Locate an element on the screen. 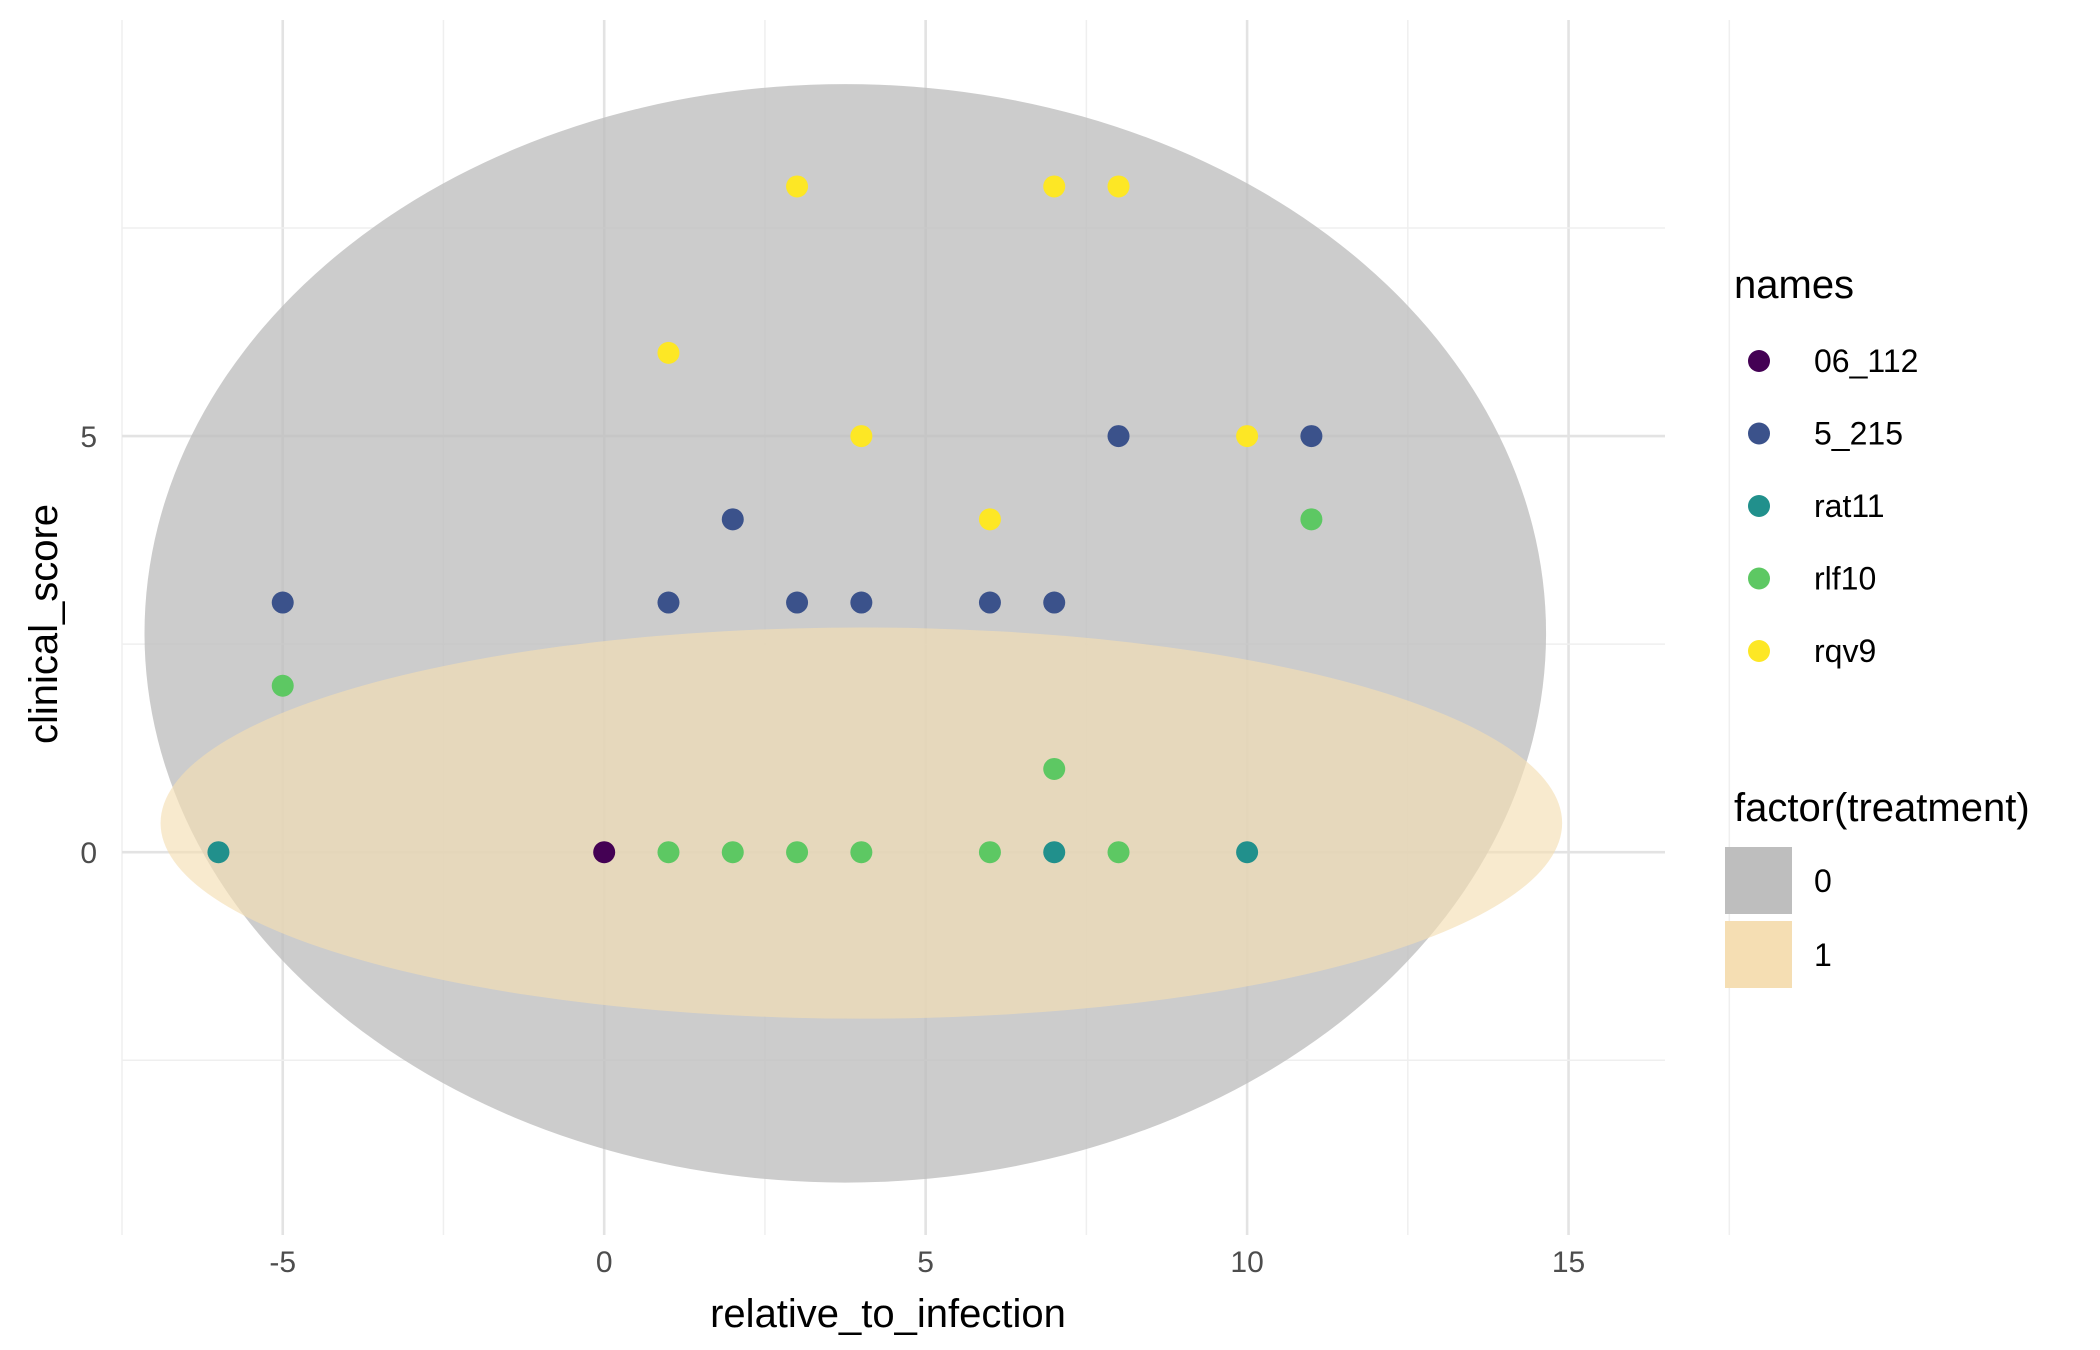 The width and height of the screenshot is (2100, 1350). legend-treatment-title: factor(treatment) is located at coordinates (1882, 808).